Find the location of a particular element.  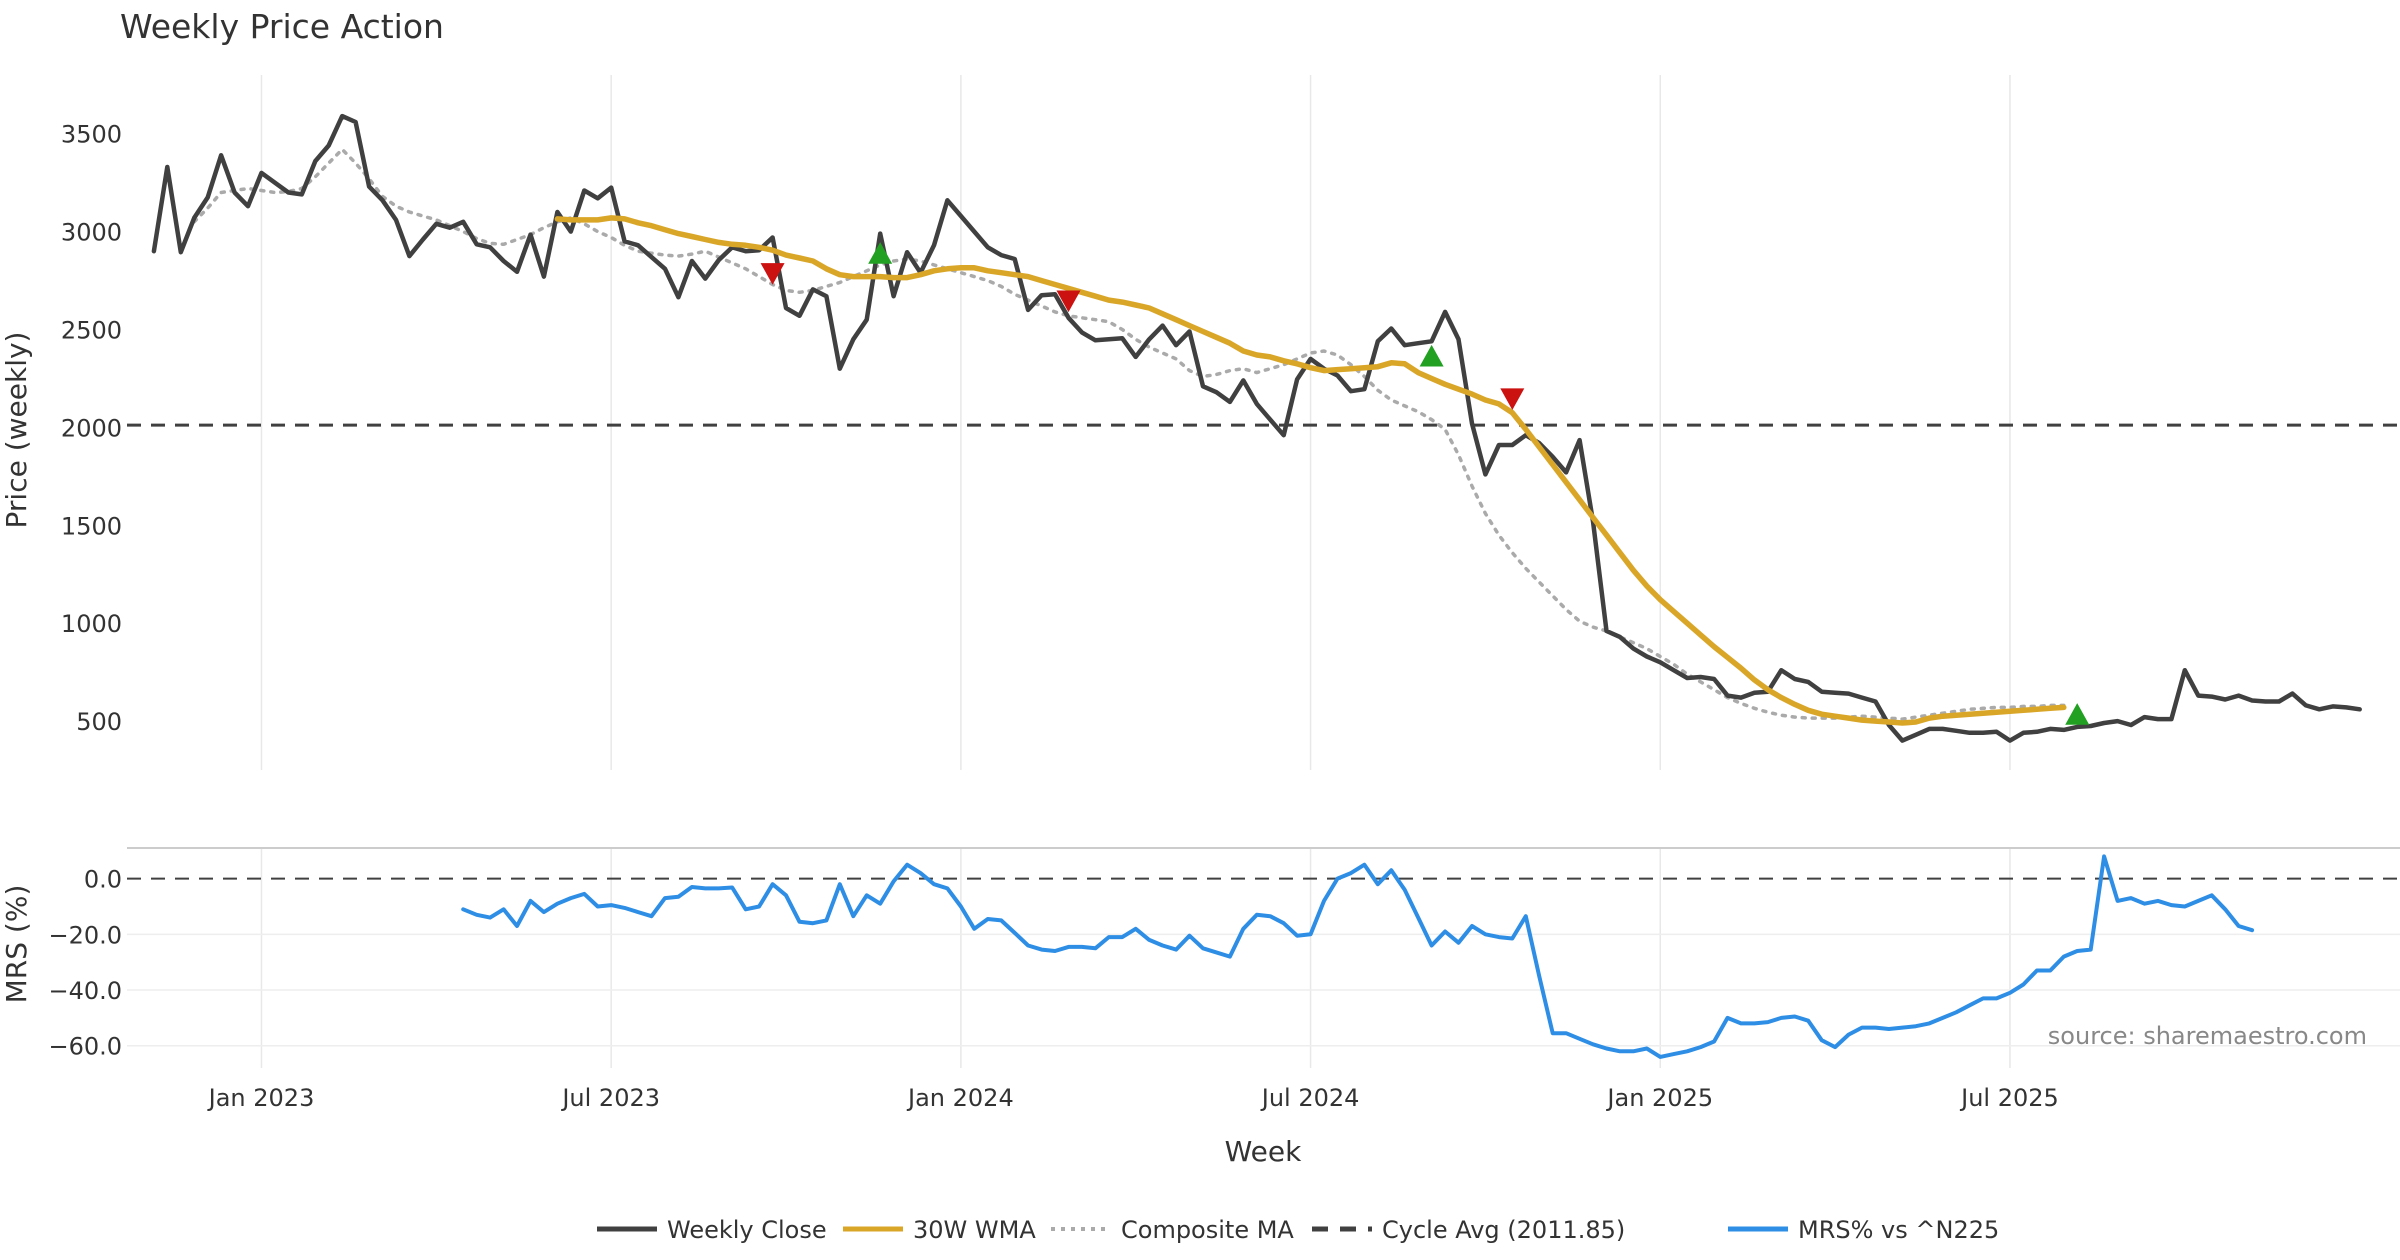

mrs-y-tick-label: −60.0 is located at coordinates (85, 1047).